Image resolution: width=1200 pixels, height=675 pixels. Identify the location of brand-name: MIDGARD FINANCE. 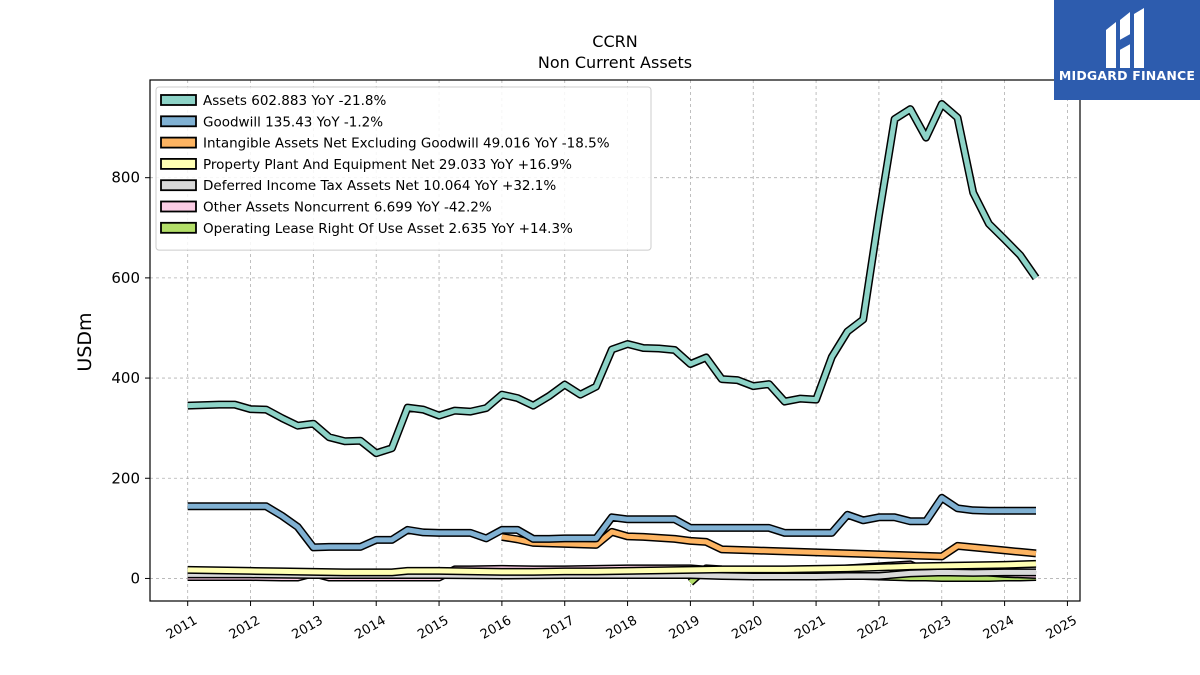
(1127, 75).